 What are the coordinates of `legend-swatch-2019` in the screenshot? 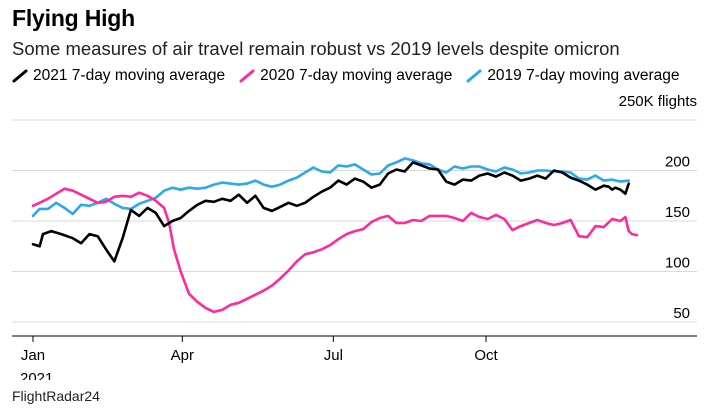 It's located at (474, 76).